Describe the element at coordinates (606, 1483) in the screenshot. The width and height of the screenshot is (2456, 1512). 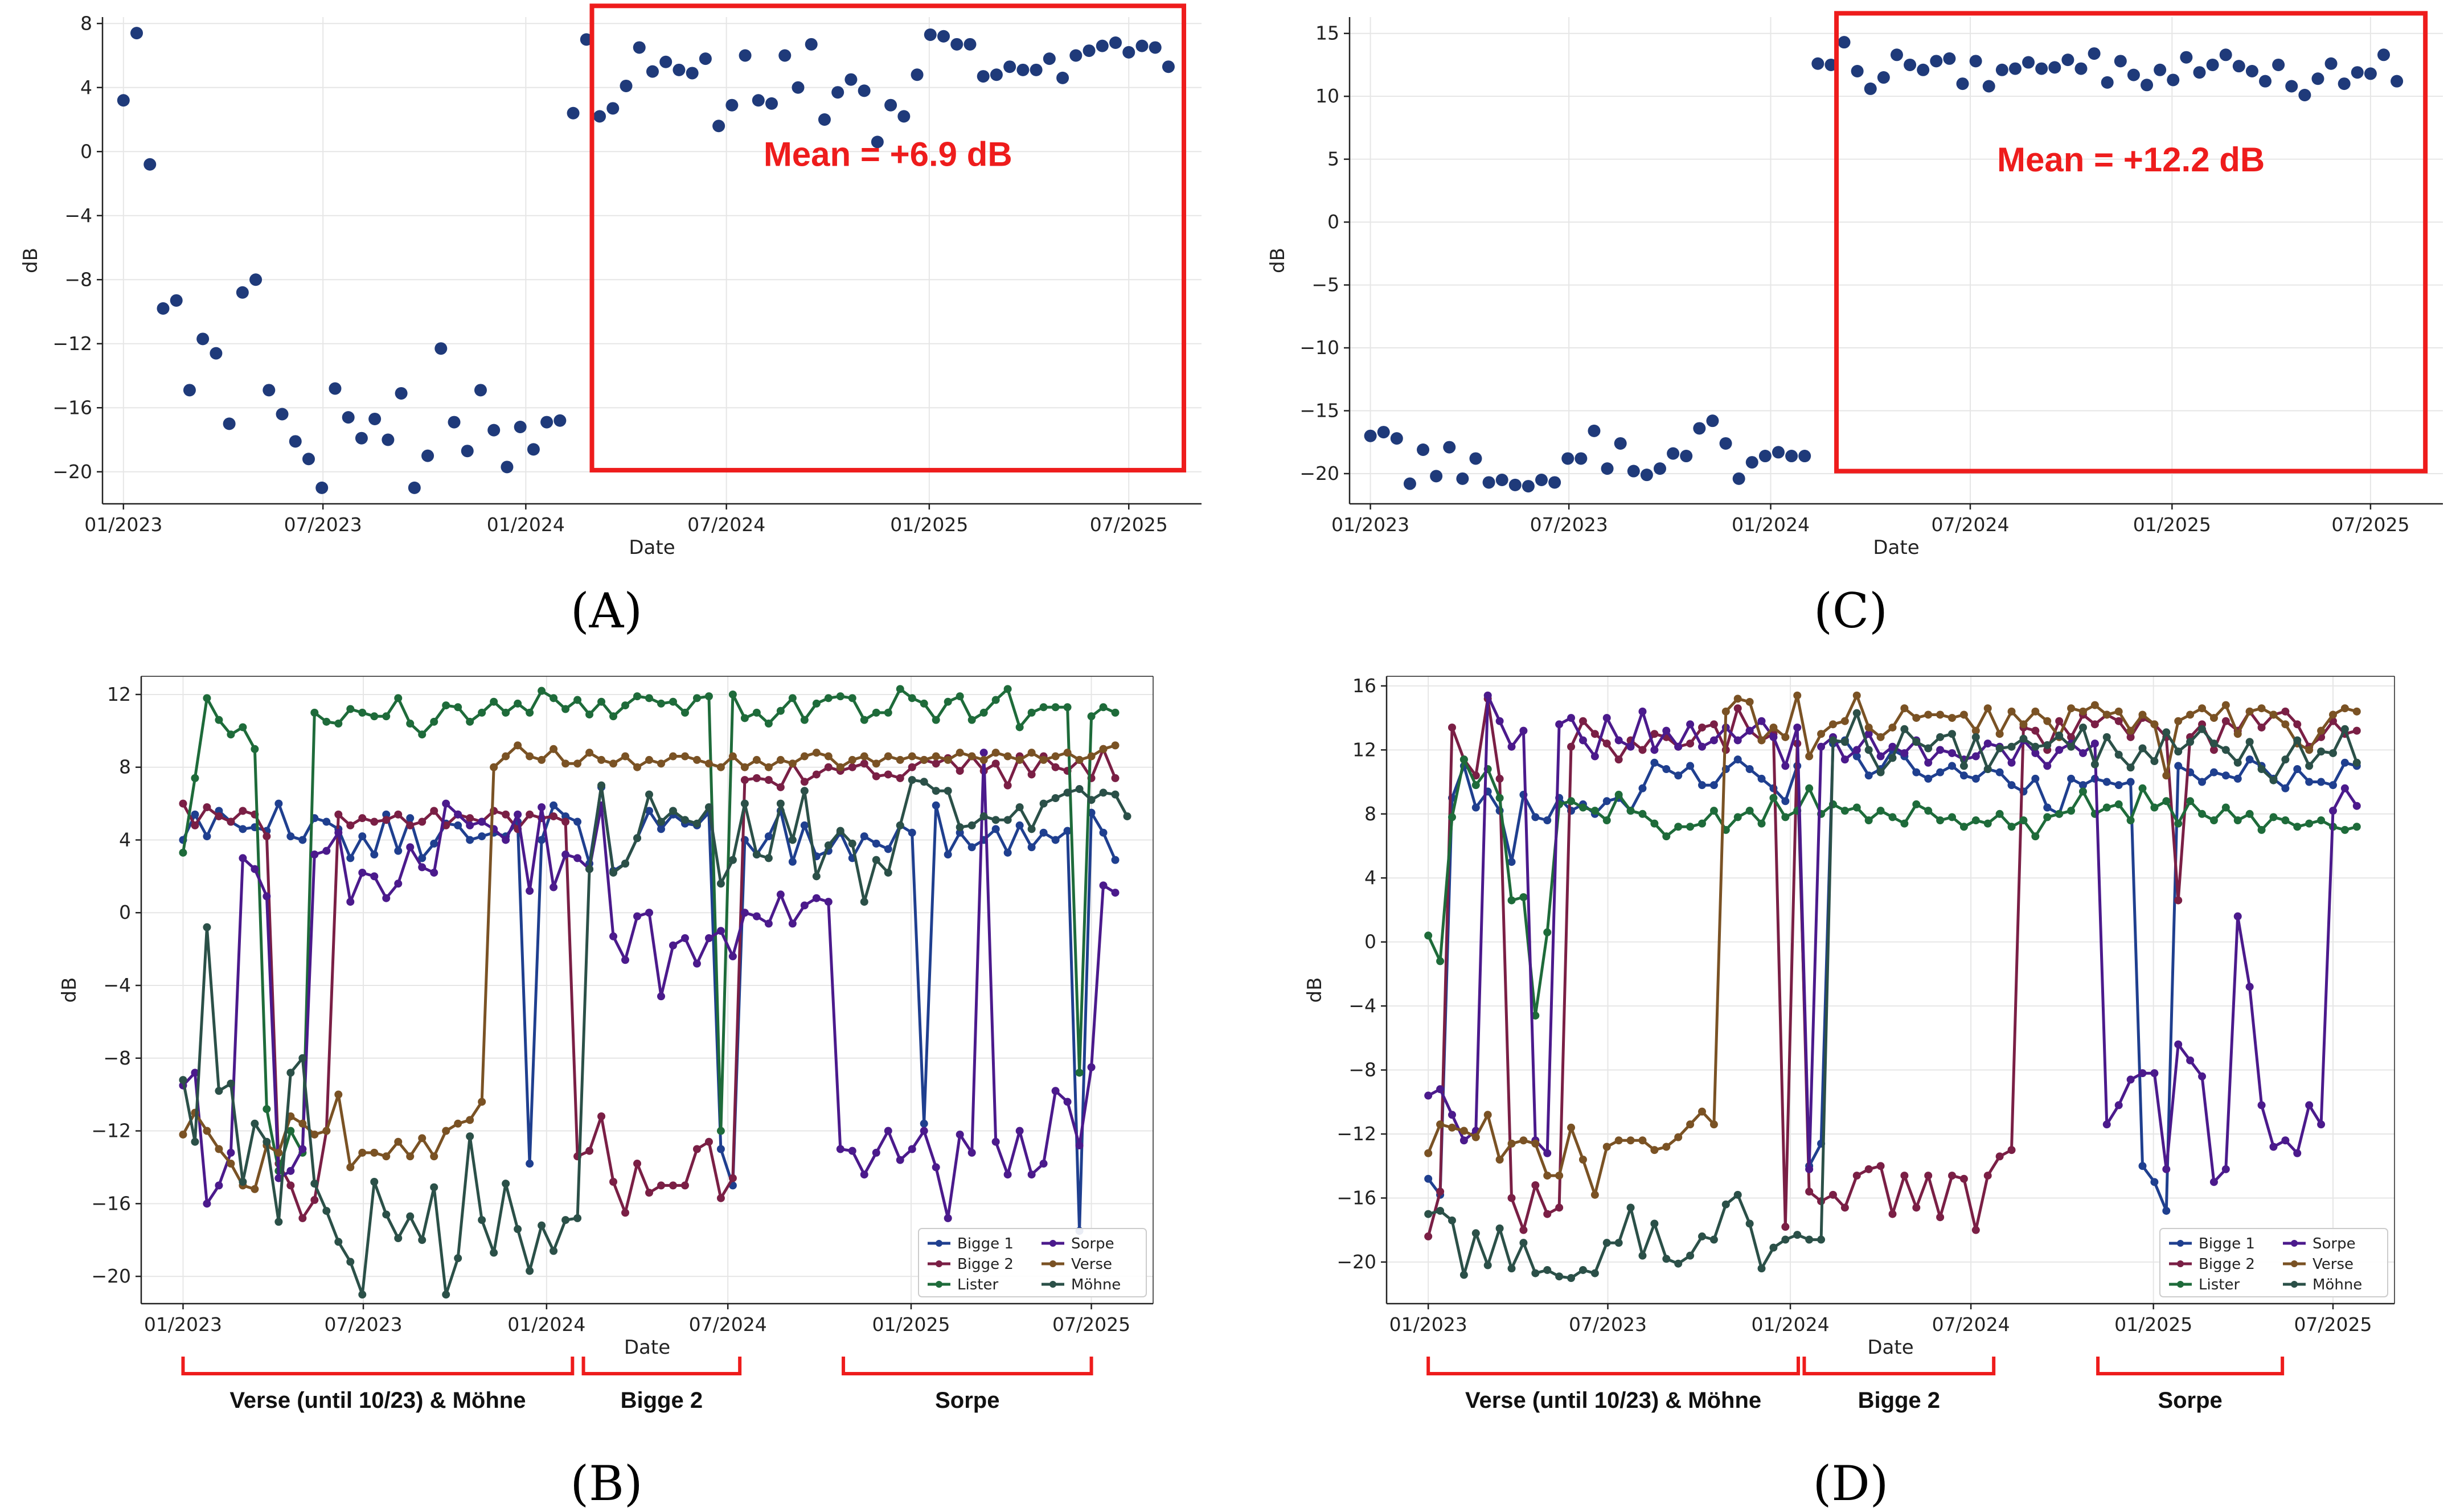
I see `panel-label-b: (B)` at that location.